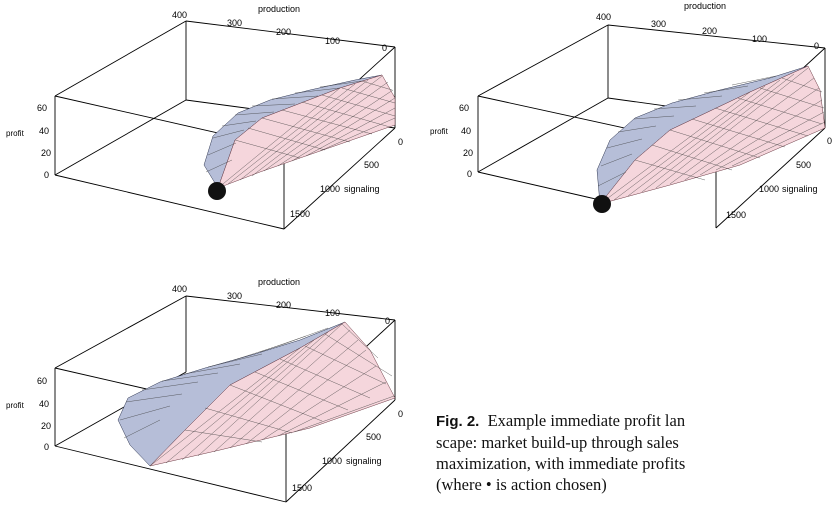  What do you see at coordinates (458, 421) in the screenshot?
I see `figure-label: Fig. 2.` at bounding box center [458, 421].